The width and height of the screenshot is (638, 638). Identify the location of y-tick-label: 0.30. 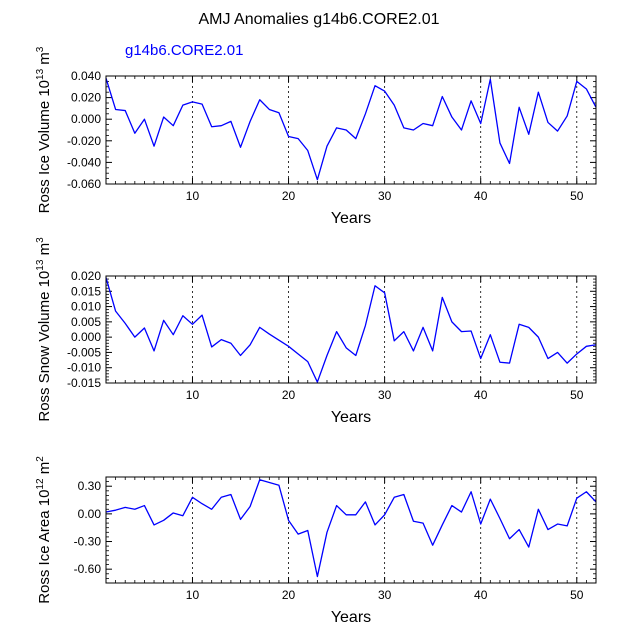
(90, 486).